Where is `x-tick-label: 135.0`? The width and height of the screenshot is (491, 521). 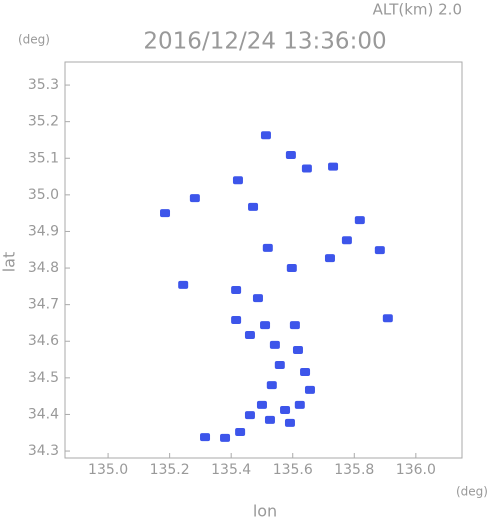
x-tick-label: 135.0 is located at coordinates (108, 470).